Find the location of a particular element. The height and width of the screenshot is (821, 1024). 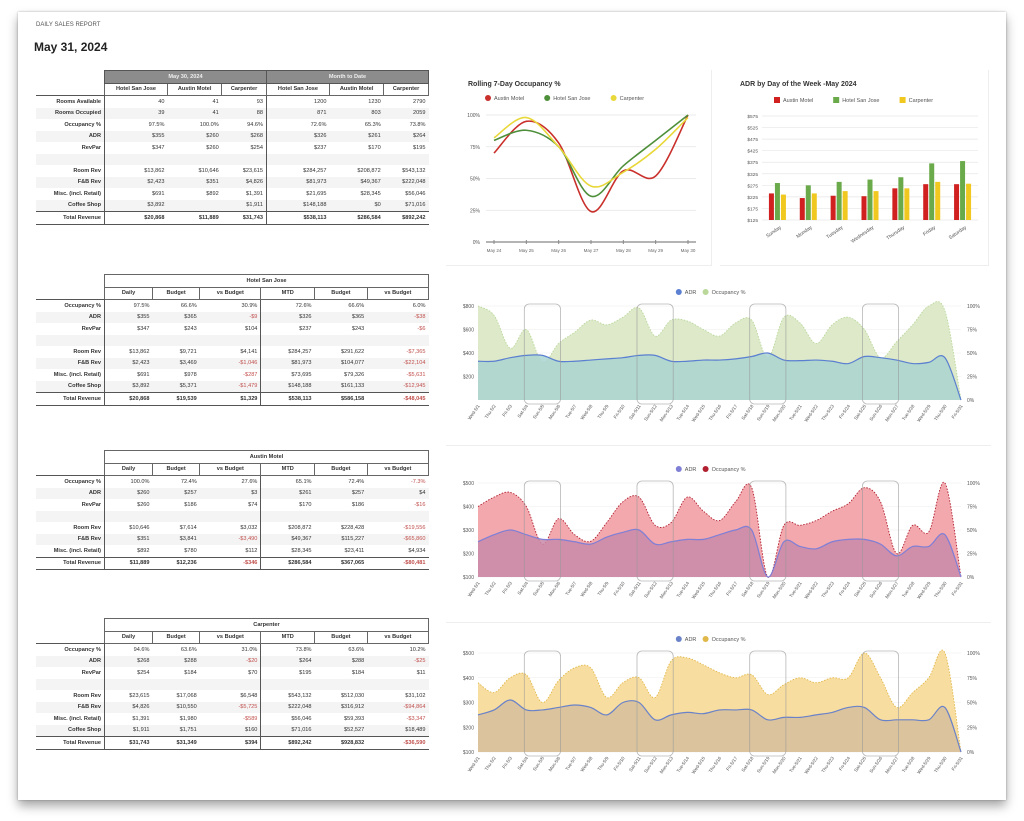

table-cell: -$20 is located at coordinates (230, 661).